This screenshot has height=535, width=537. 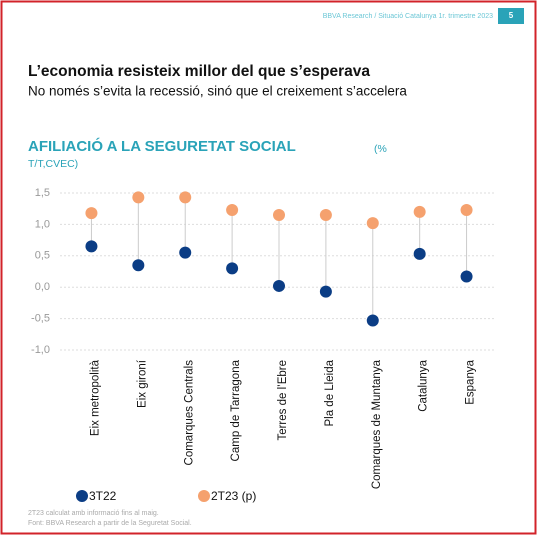 What do you see at coordinates (189, 413) in the screenshot?
I see `x-tick-label: Comarques Centrals` at bounding box center [189, 413].